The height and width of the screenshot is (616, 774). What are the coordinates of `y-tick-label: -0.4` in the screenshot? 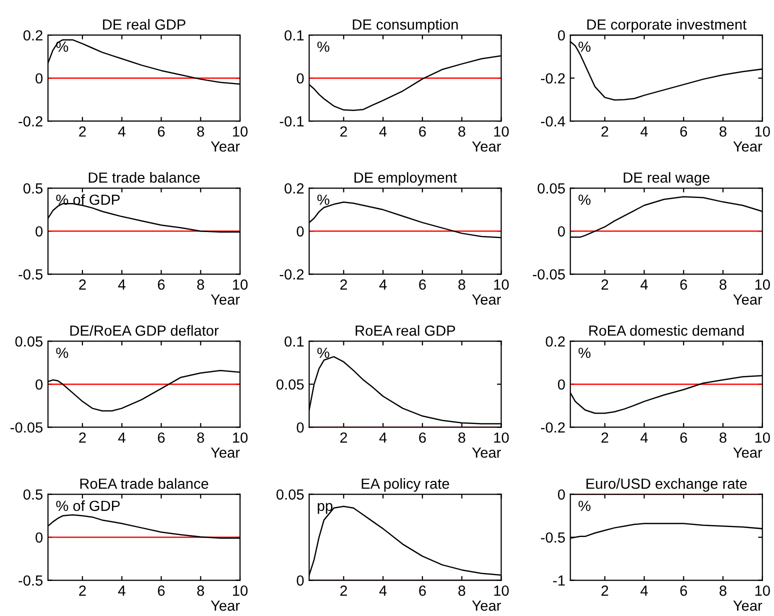 It's located at (553, 121).